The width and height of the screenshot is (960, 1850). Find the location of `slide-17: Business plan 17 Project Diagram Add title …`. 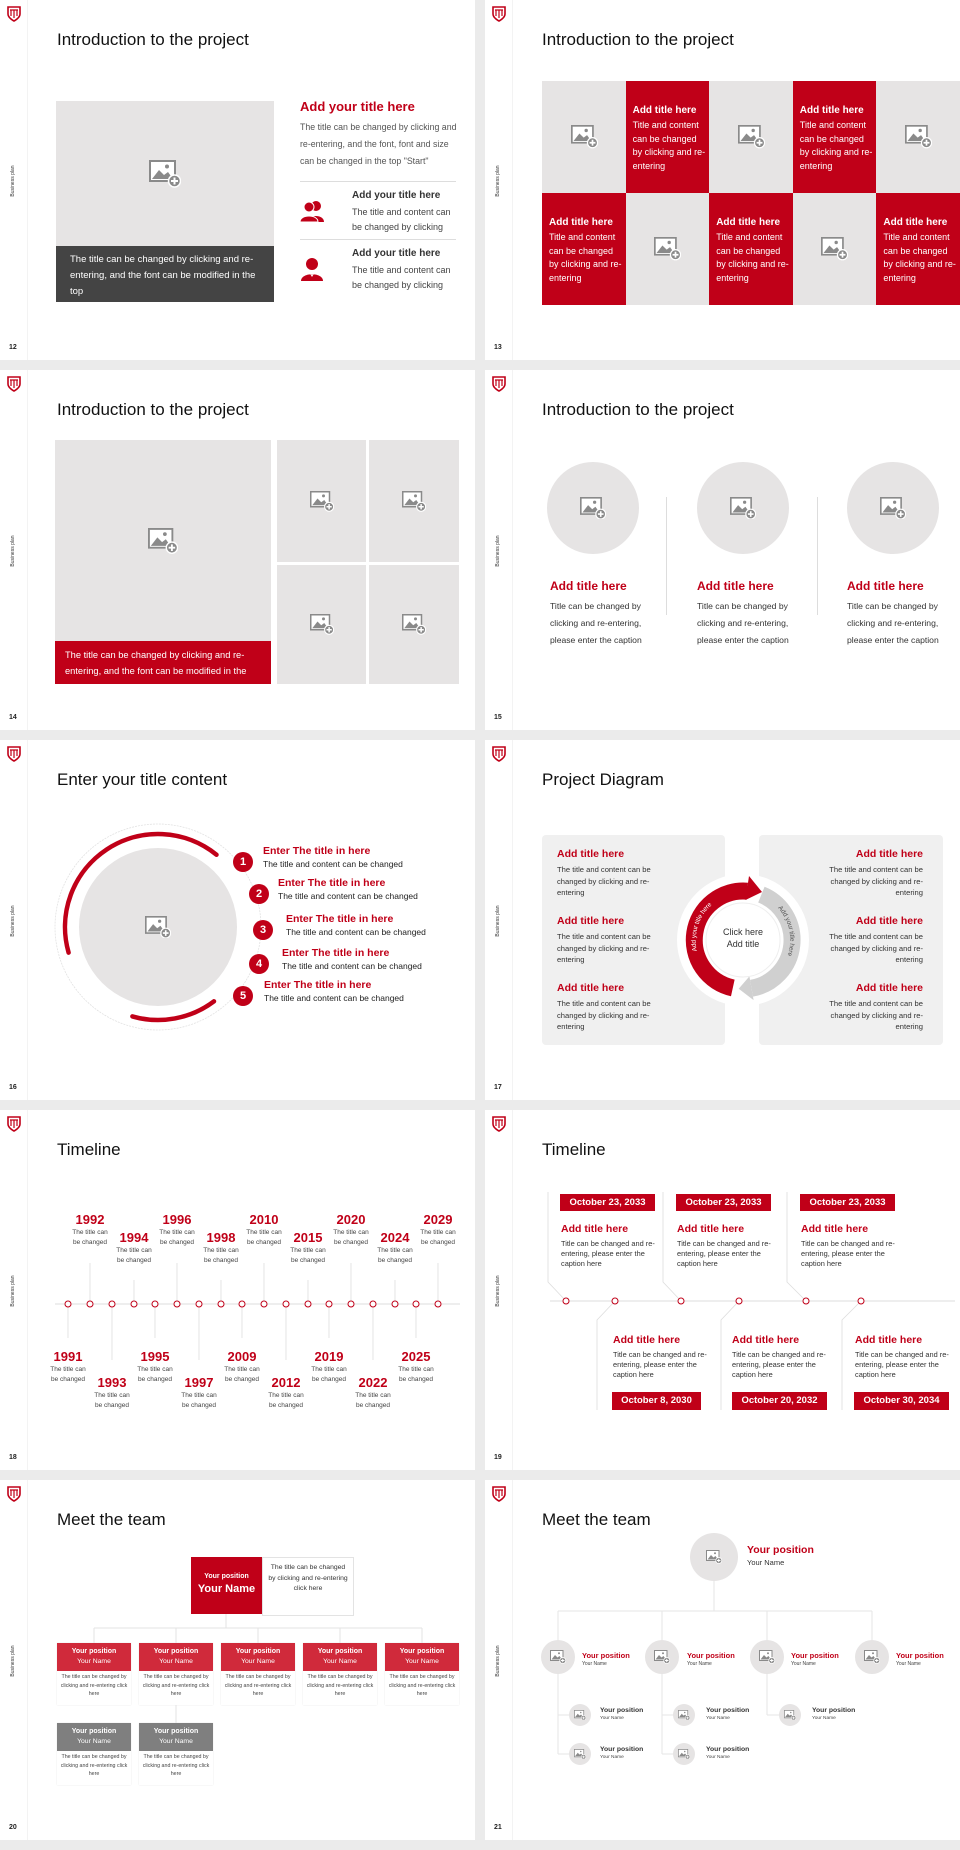

slide-17: Business plan 17 Project Diagram Add title … is located at coordinates (722, 920).